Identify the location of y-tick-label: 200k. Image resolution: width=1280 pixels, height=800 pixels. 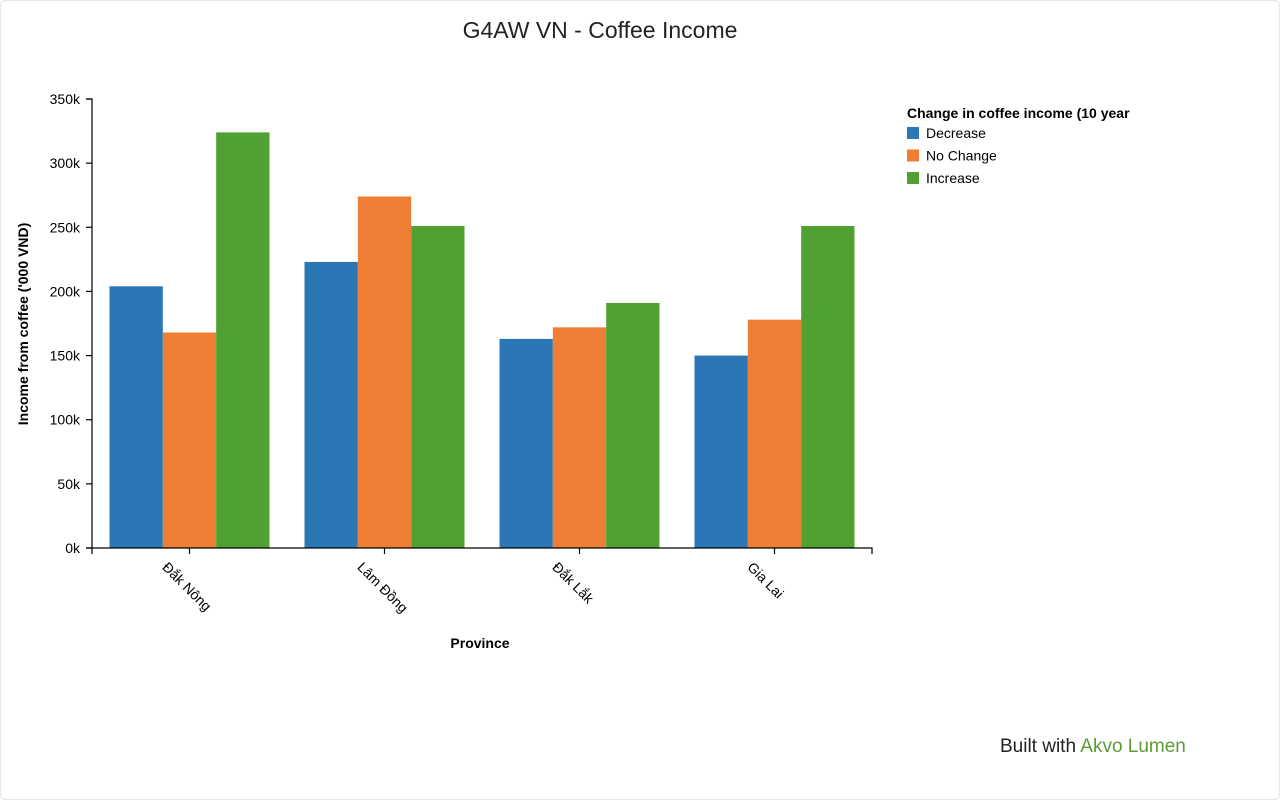
(65, 291).